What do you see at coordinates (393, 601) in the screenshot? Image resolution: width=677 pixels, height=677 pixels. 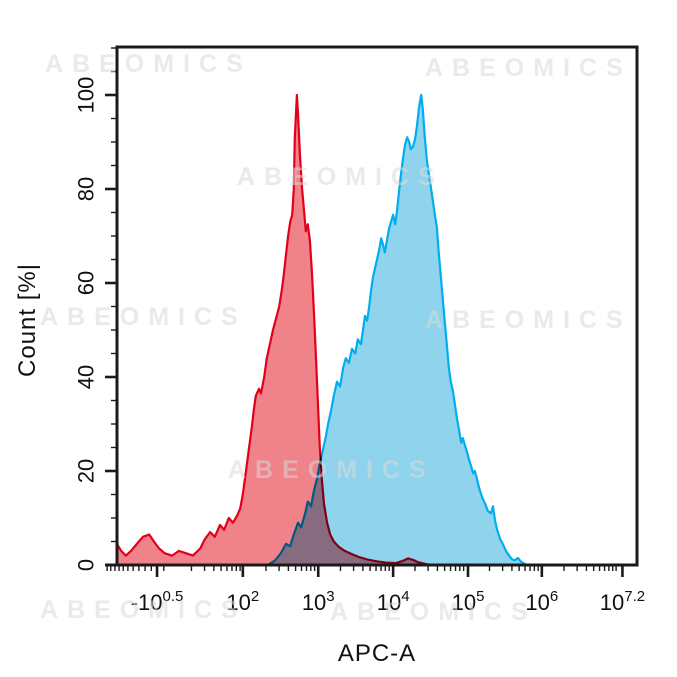 I see `x-tick-label: 10⁴` at bounding box center [393, 601].